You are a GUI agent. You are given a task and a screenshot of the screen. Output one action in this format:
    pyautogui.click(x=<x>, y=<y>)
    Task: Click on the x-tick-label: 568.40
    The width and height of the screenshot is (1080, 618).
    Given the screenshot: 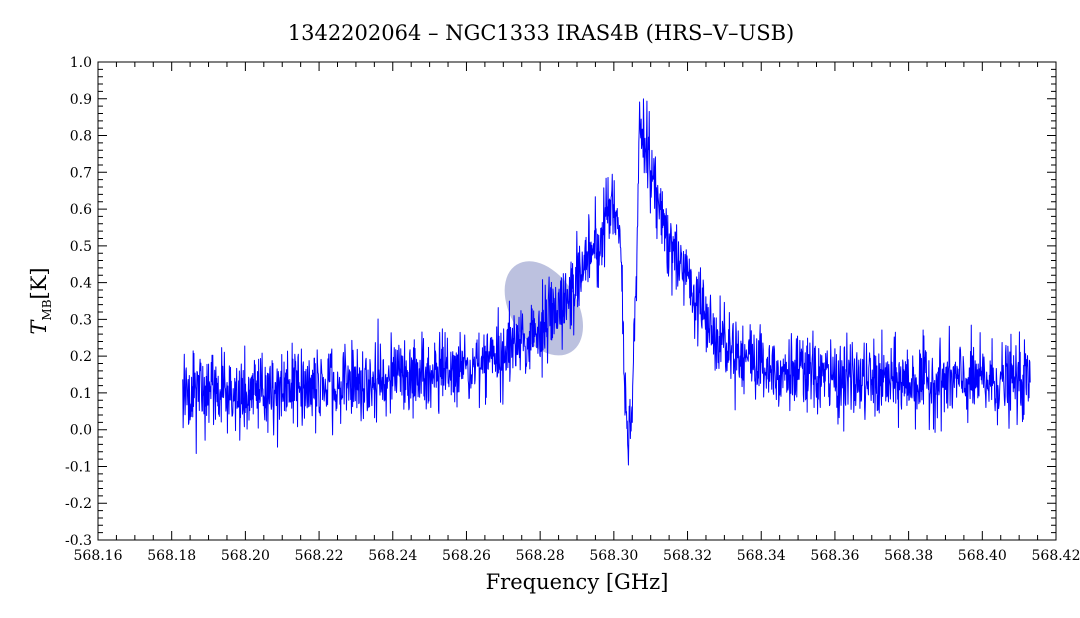 What is the action you would take?
    pyautogui.click(x=982, y=556)
    